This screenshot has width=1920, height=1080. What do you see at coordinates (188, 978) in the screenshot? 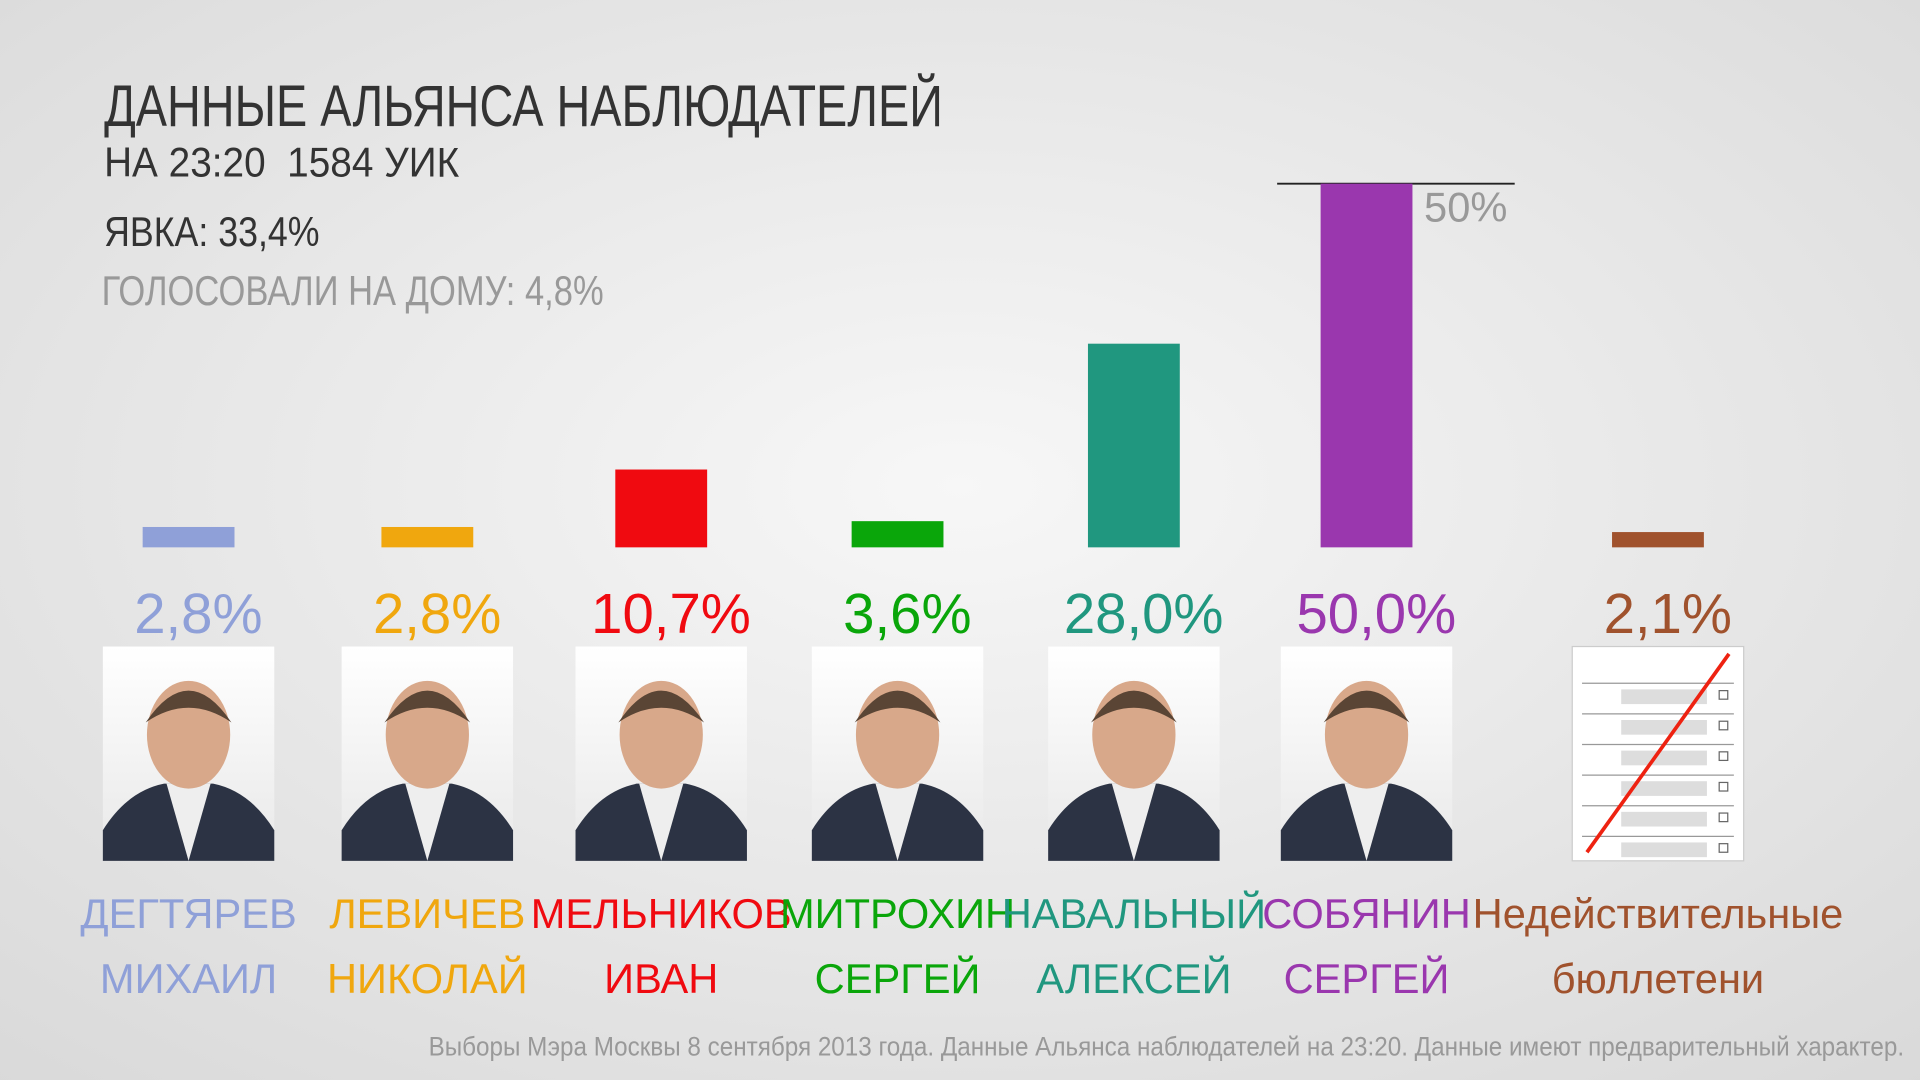
I see `category-label: МИХАИЛ` at bounding box center [188, 978].